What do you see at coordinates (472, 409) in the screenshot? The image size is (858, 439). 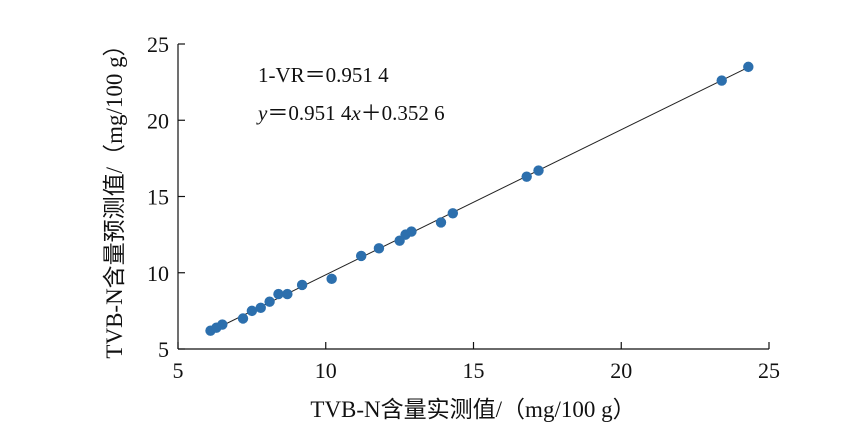 I see `x-axis-label: TVB-N含量实测值/（mg/100 g）` at bounding box center [472, 409].